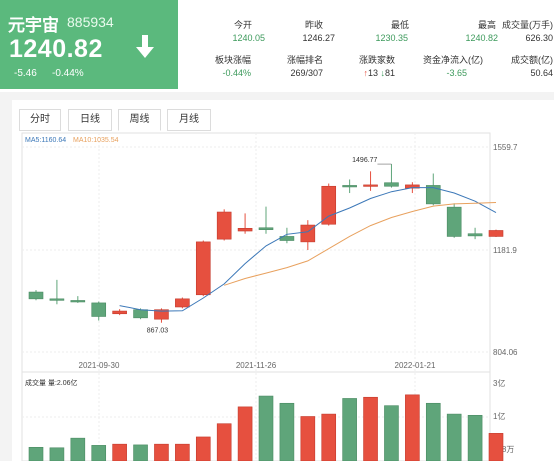 This screenshot has height=461, width=554. What do you see at coordinates (486, 25) in the screenshot?
I see `metric-label-high: 最高` at bounding box center [486, 25].